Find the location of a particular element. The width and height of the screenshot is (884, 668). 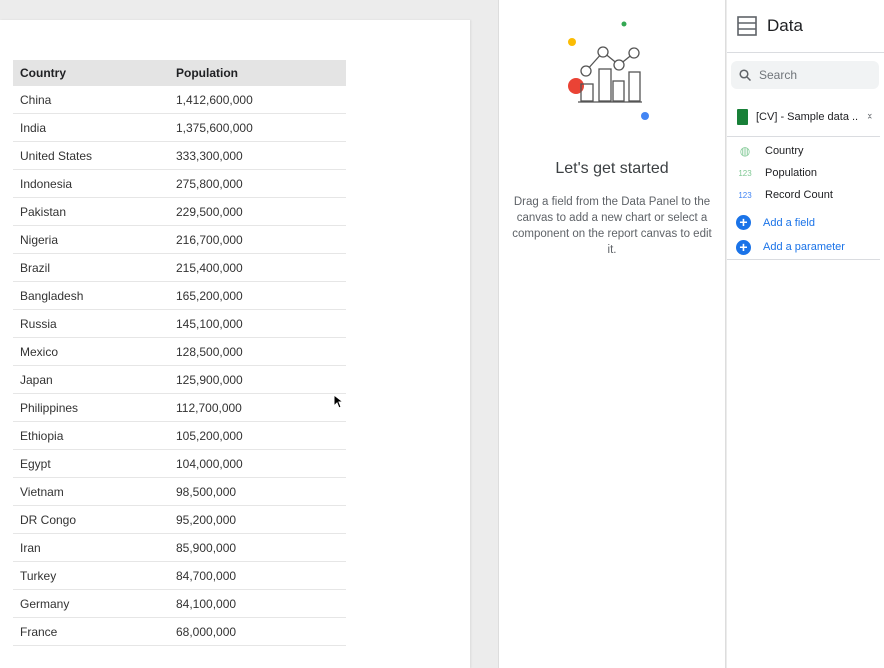

table-row: Japan 125,900,000 is located at coordinates (179, 380).